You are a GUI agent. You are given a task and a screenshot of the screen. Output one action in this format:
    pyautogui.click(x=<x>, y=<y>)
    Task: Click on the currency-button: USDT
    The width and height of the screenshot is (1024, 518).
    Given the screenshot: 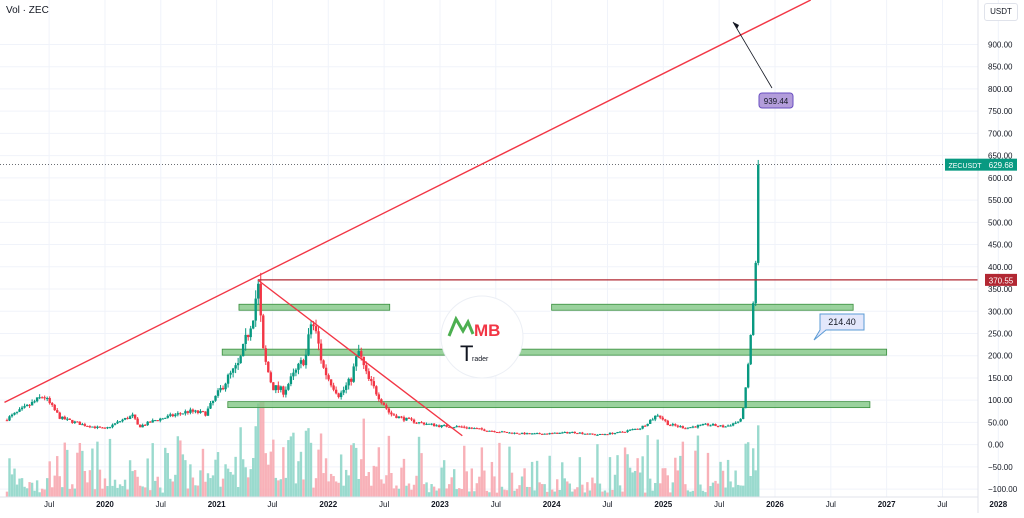 What is the action you would take?
    pyautogui.click(x=1001, y=12)
    